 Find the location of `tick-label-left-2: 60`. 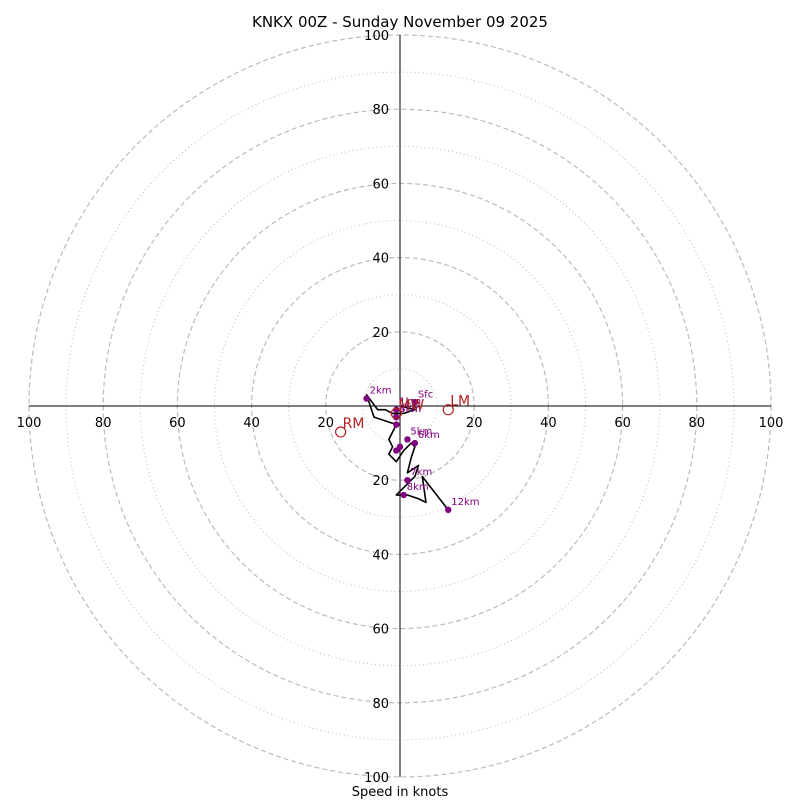

tick-label-left-2: 60 is located at coordinates (177, 423).